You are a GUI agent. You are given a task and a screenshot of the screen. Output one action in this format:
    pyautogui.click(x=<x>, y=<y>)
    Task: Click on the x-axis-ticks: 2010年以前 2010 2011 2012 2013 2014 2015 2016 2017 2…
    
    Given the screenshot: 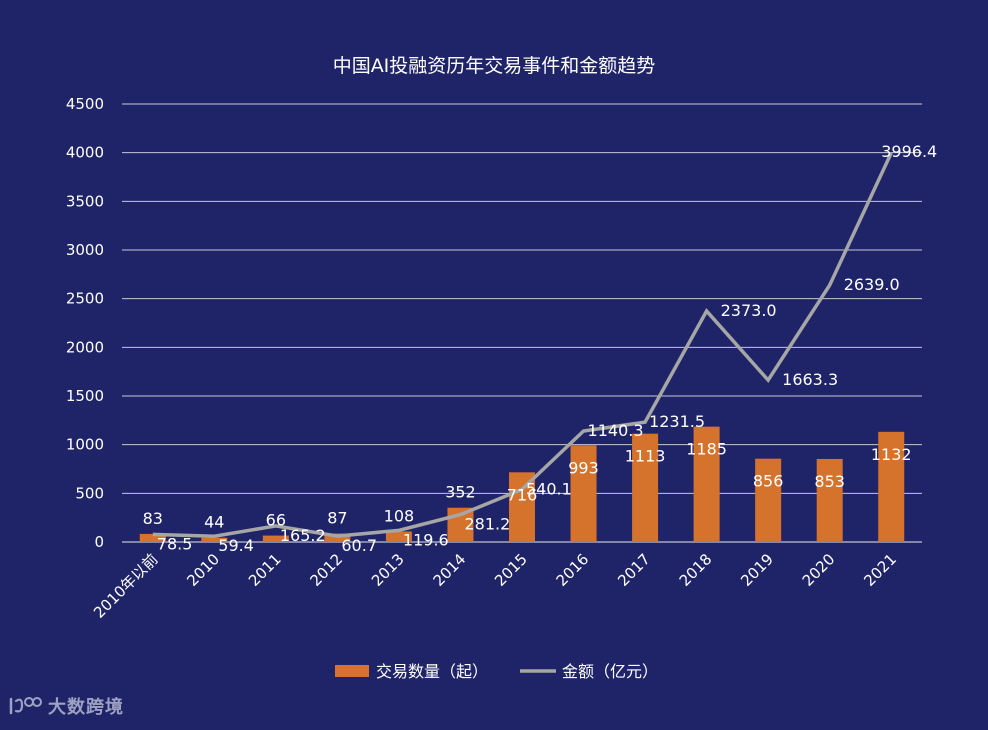 What is the action you would take?
    pyautogui.click(x=495, y=586)
    